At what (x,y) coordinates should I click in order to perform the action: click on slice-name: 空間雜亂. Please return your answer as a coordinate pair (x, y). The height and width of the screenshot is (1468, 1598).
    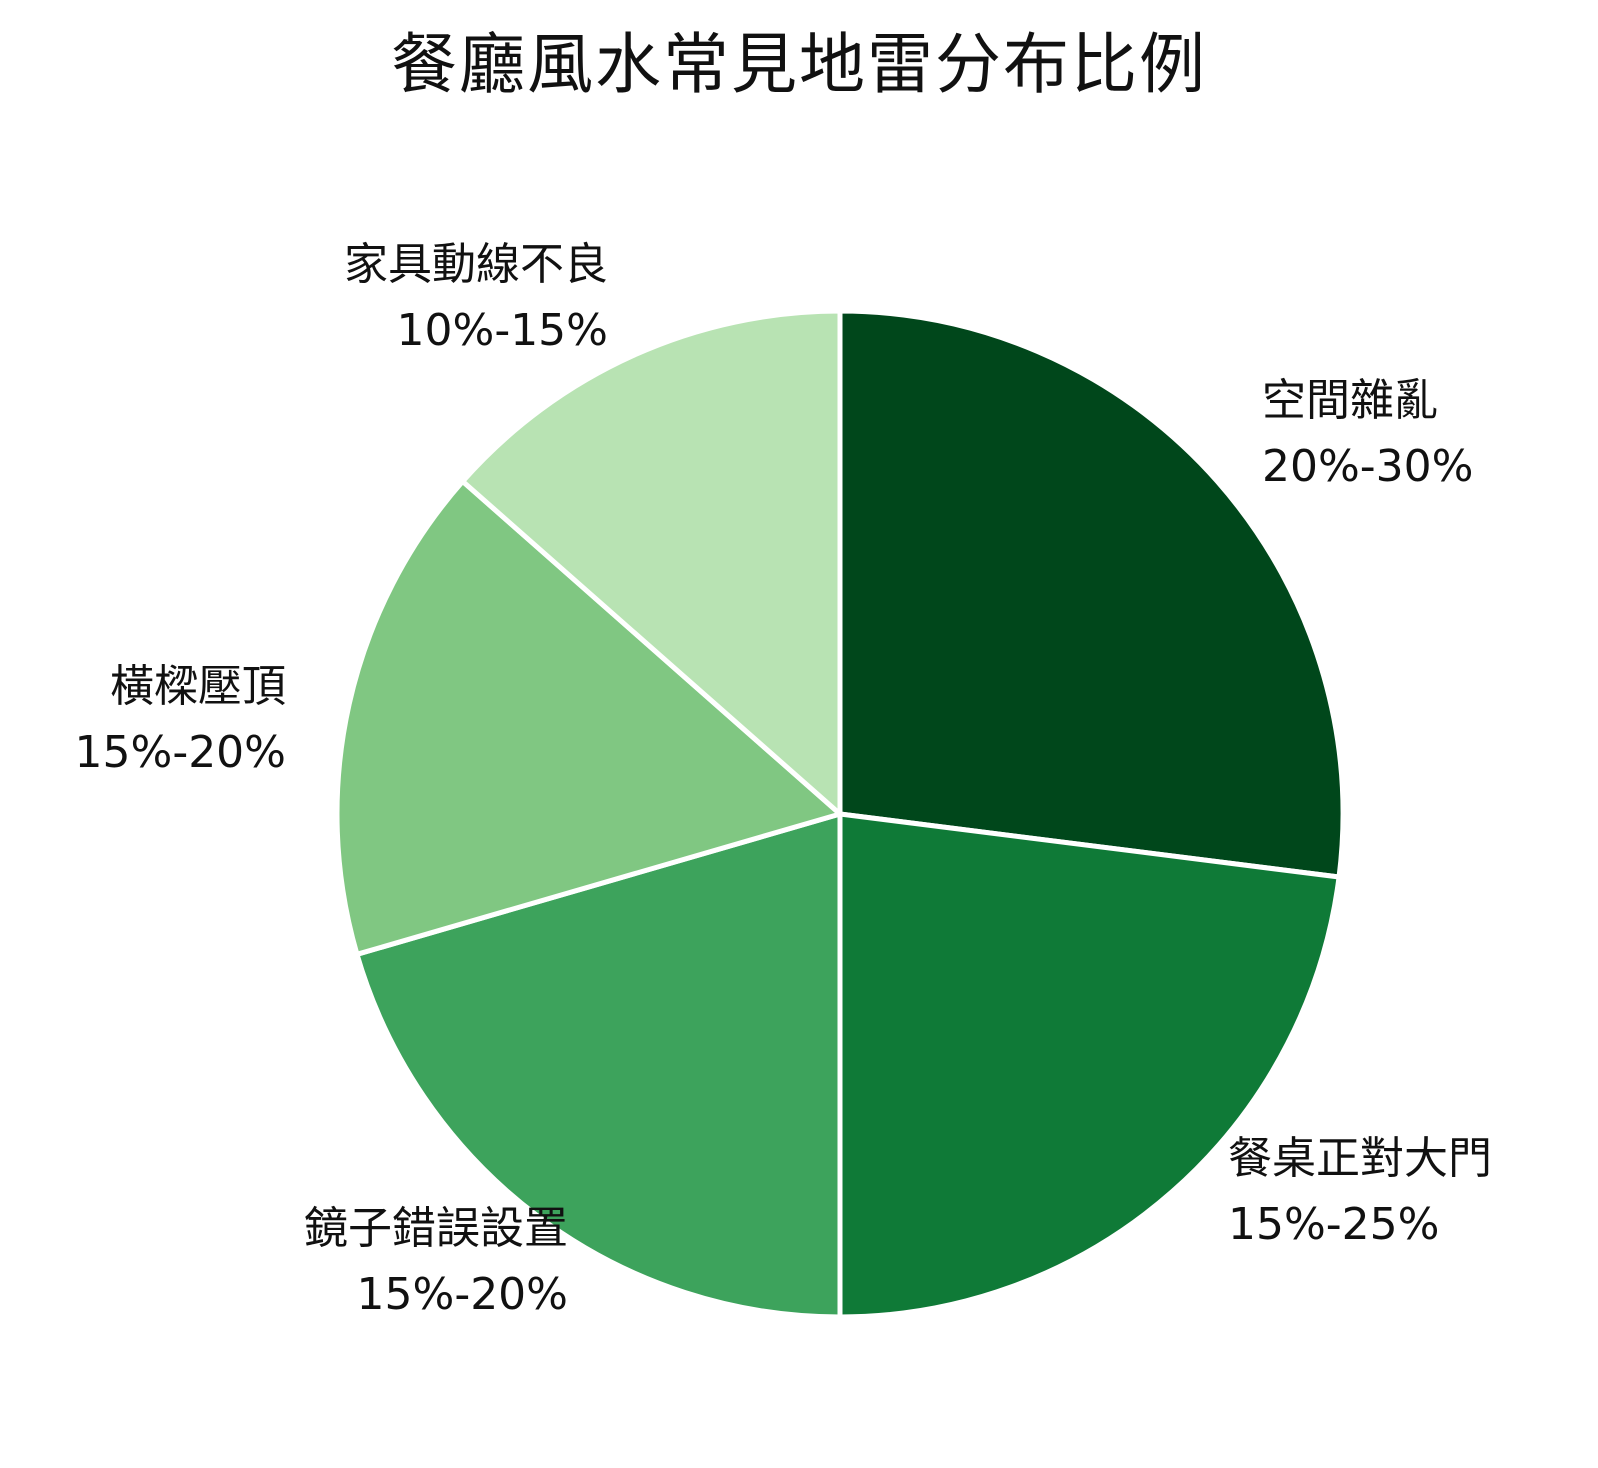
    Looking at the image, I should click on (1350, 400).